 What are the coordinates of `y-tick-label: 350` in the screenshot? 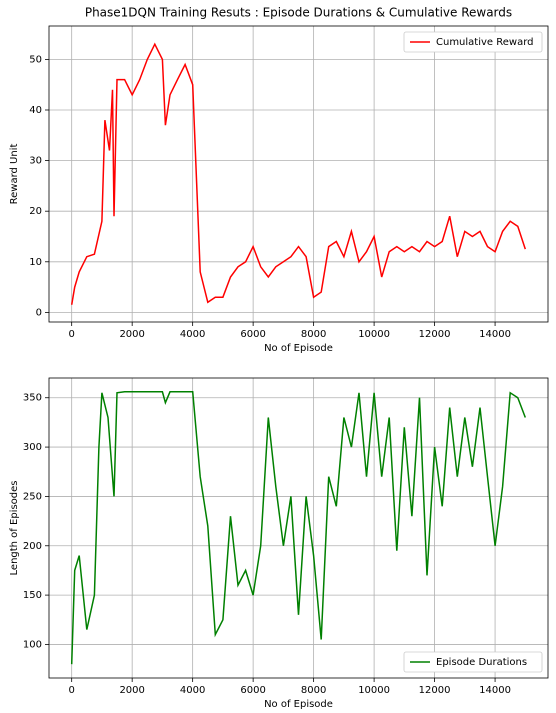 It's located at (32, 398).